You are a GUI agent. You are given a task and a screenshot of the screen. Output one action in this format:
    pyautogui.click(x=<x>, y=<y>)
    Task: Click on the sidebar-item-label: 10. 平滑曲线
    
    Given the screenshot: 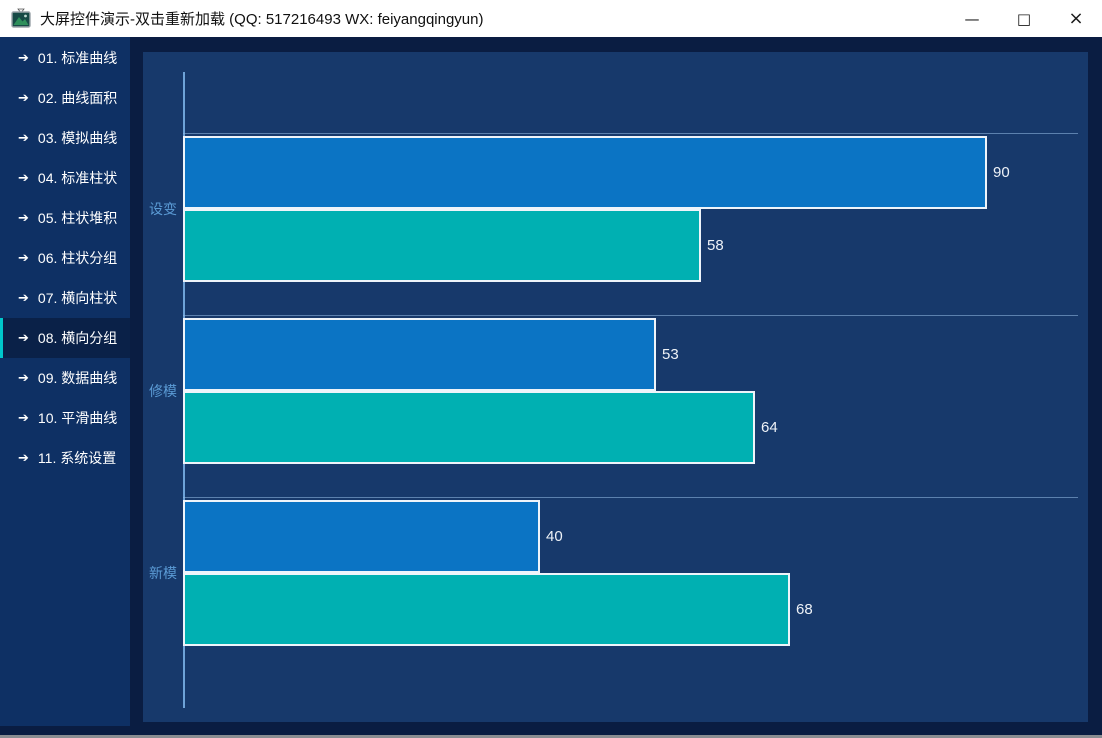 What is the action you would take?
    pyautogui.click(x=77, y=418)
    